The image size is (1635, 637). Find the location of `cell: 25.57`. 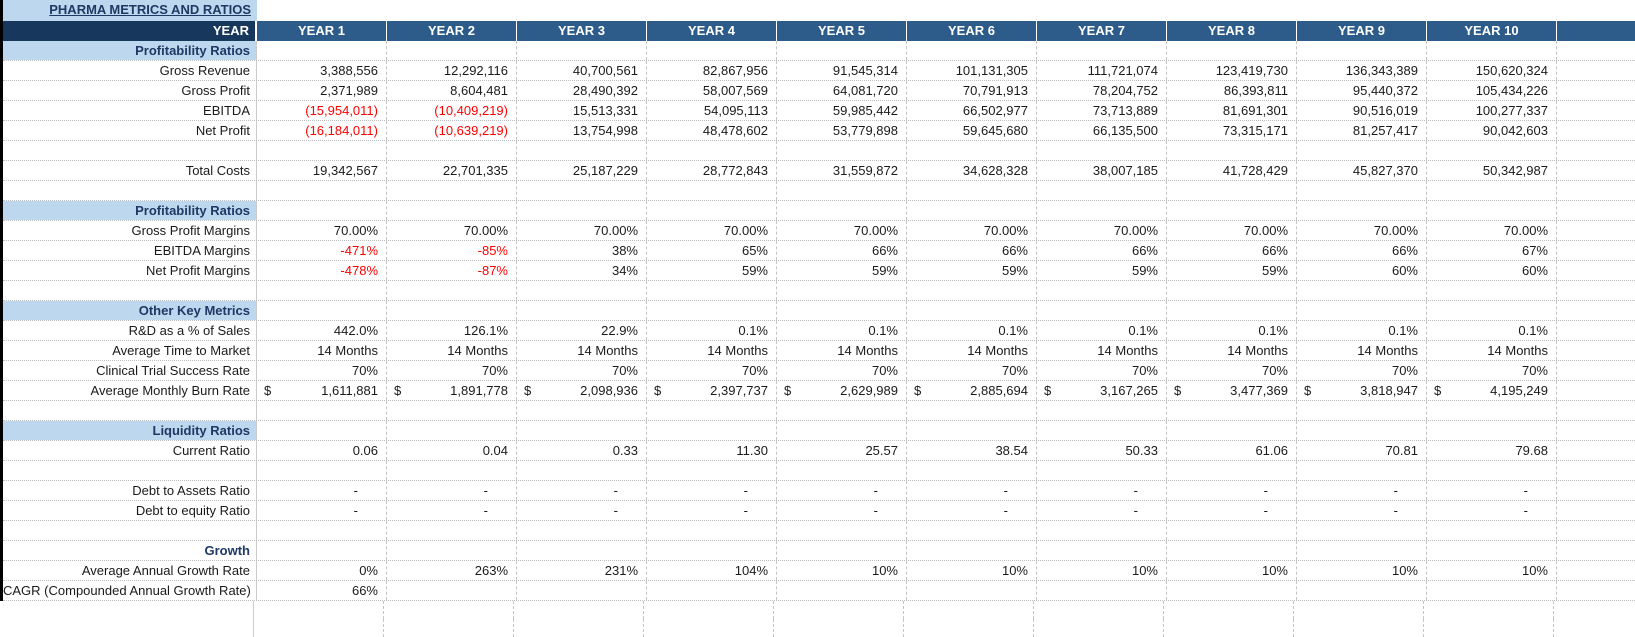

cell: 25.57 is located at coordinates (842, 450).